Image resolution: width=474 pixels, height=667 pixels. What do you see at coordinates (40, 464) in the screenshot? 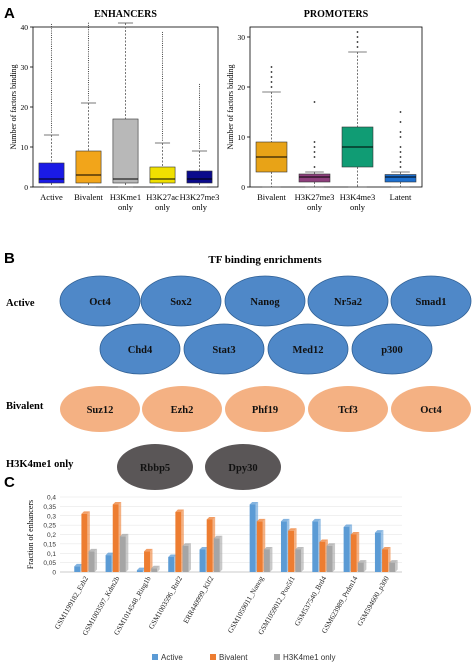
I see `row-label-h3k4me1-only: H3K4me1 only` at bounding box center [40, 464].